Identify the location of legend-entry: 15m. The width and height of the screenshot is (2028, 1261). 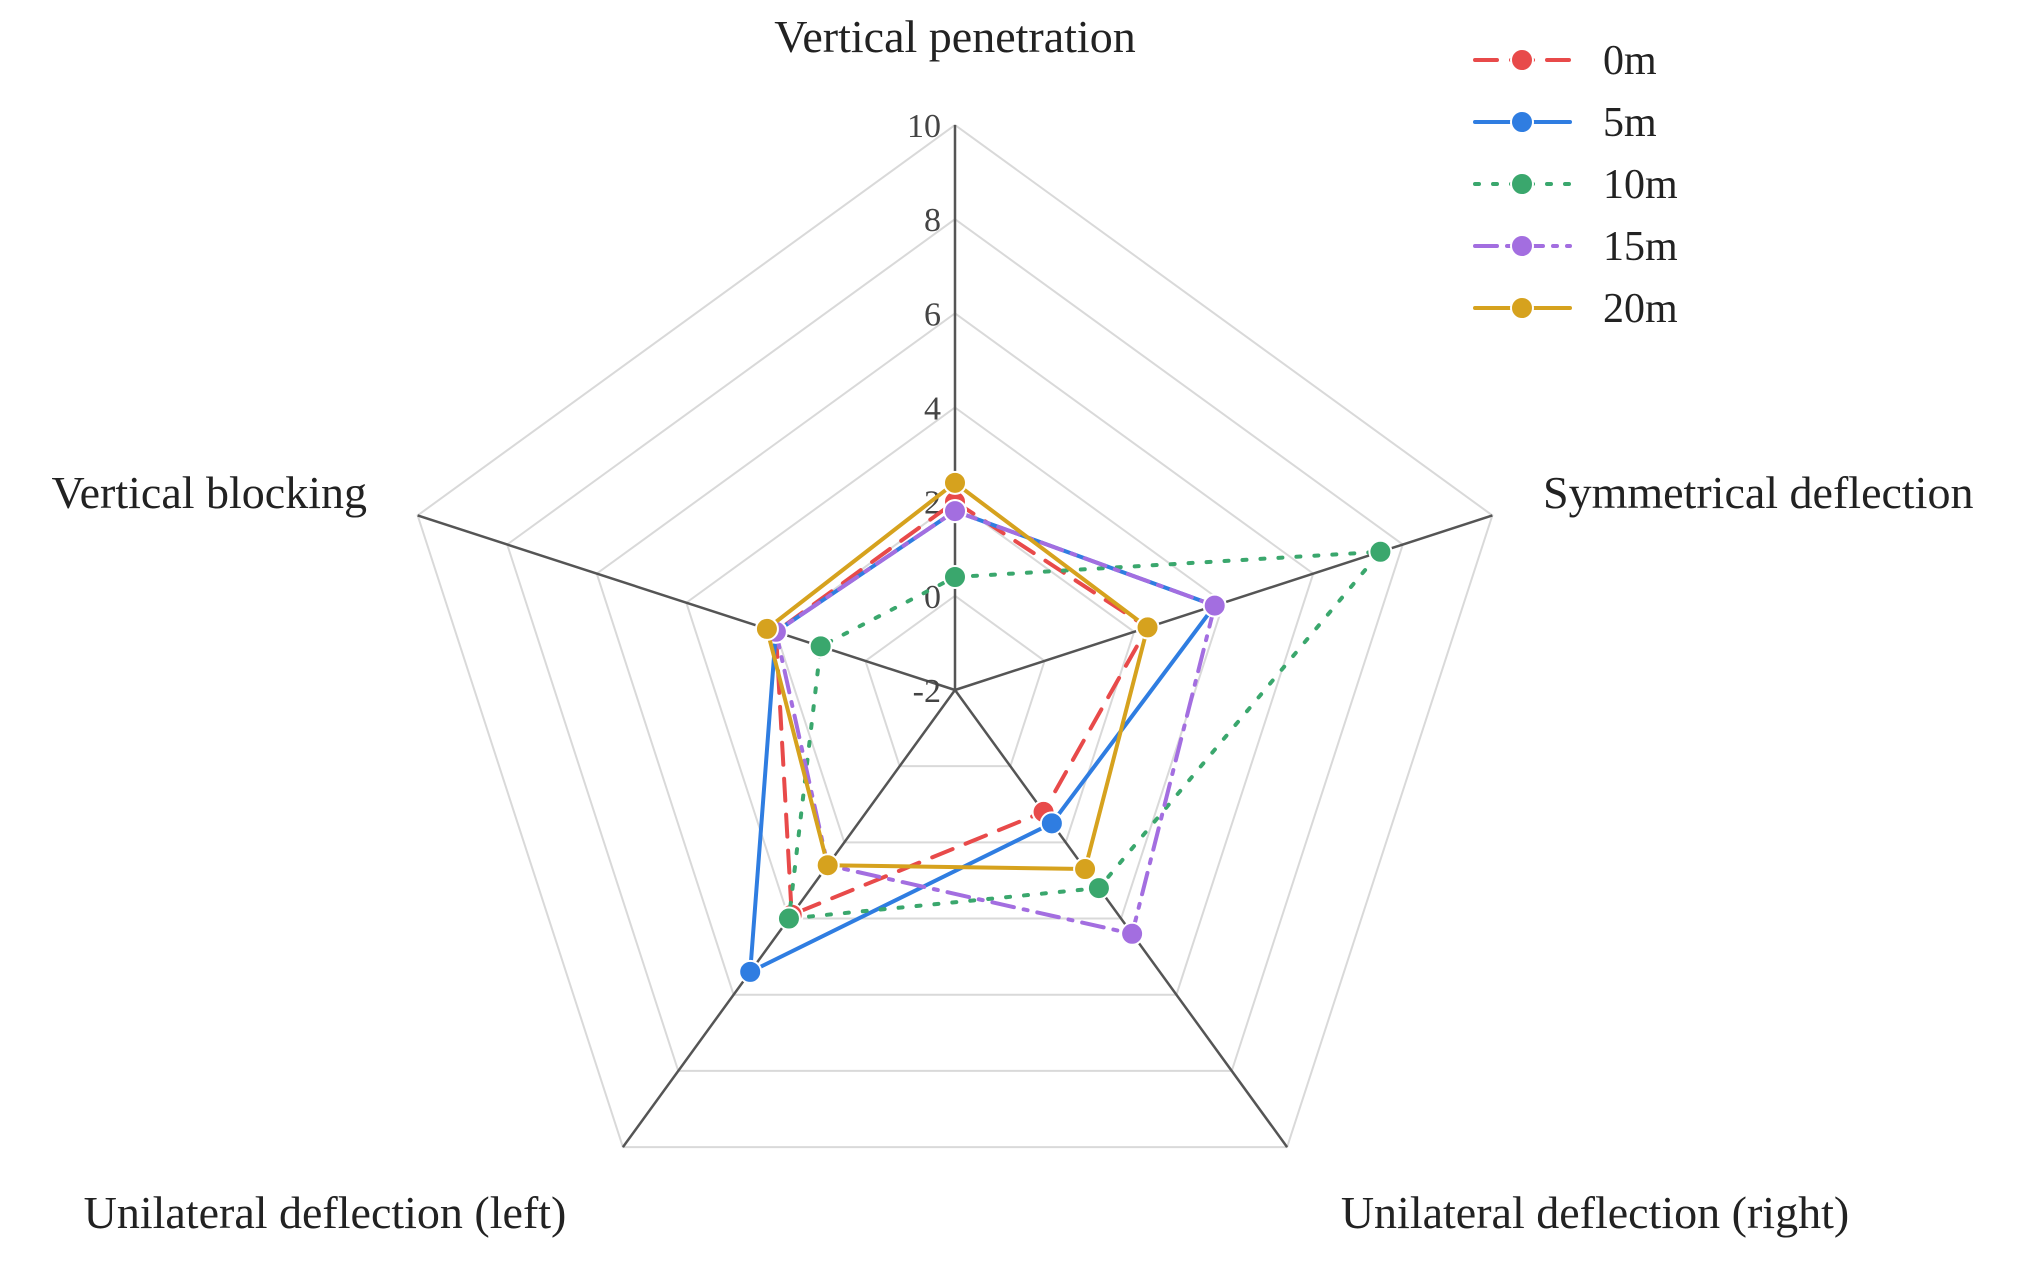
(1575, 247).